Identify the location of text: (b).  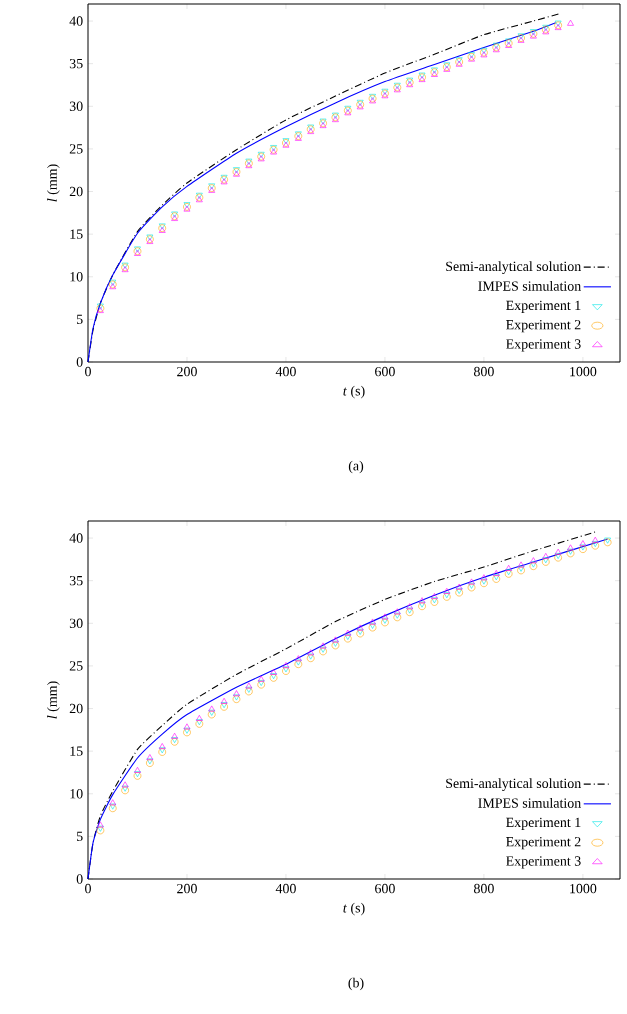
(356, 984).